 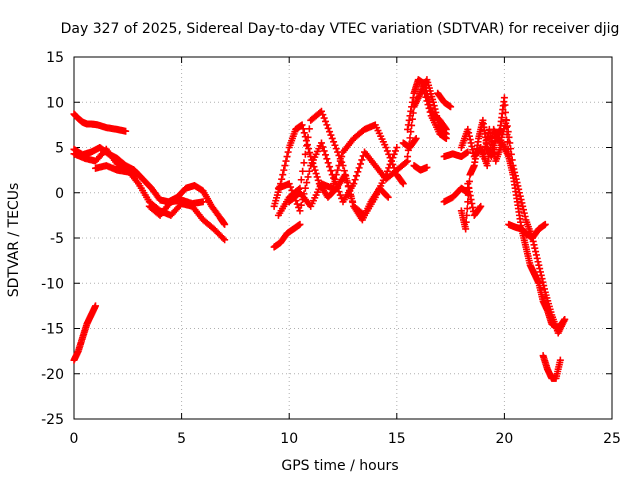 What do you see at coordinates (57, 239) in the screenshot?
I see `y-tick-label: -5` at bounding box center [57, 239].